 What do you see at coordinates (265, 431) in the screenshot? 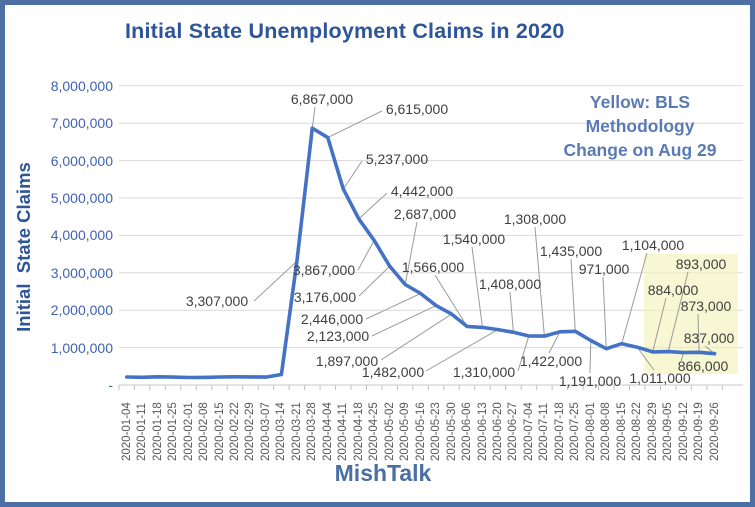
I see `x-tick-label: 2020-03-07` at bounding box center [265, 431].